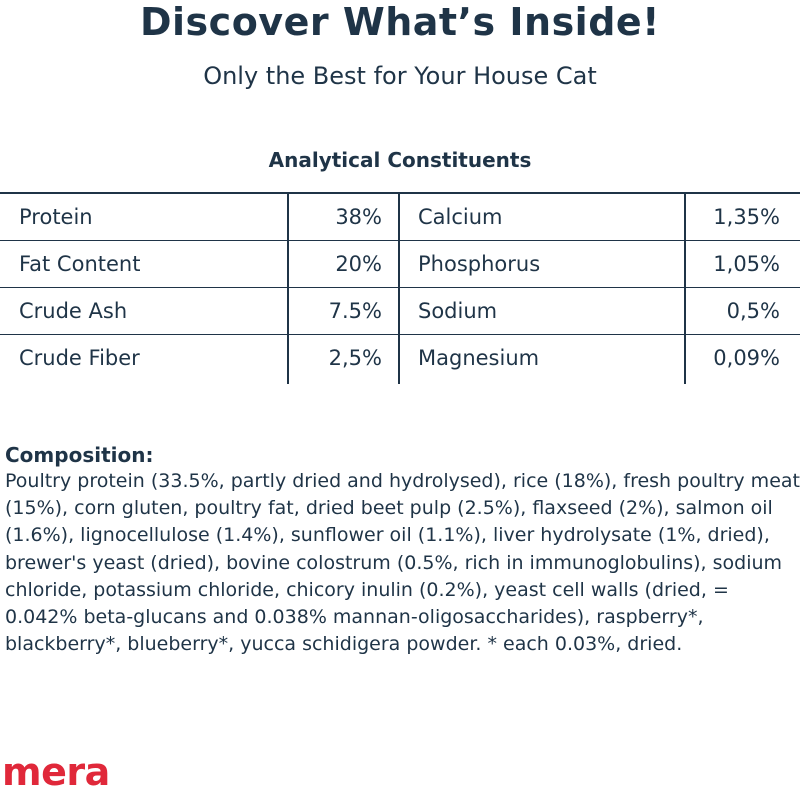 The image size is (800, 800). I want to click on nutrient-value: 20%, so click(358, 264).